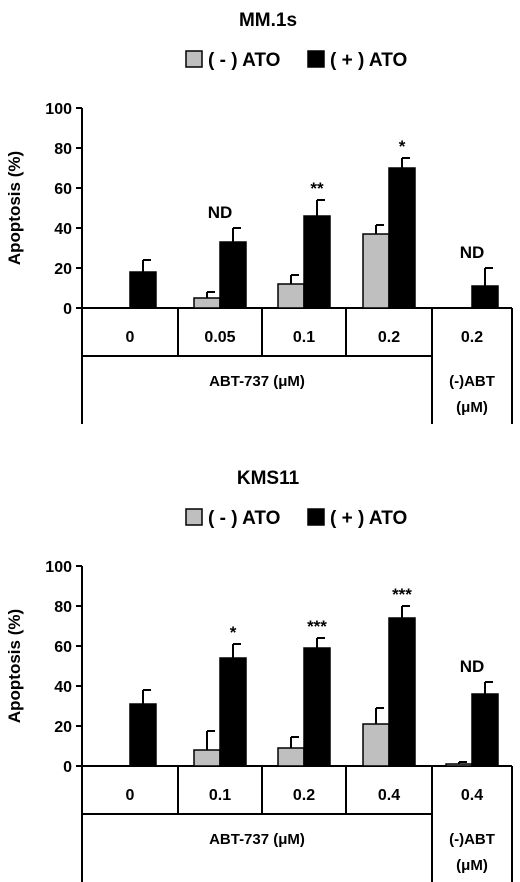 Image resolution: width=520 pixels, height=882 pixels. What do you see at coordinates (268, 20) in the screenshot?
I see `chart-title: MM.1s` at bounding box center [268, 20].